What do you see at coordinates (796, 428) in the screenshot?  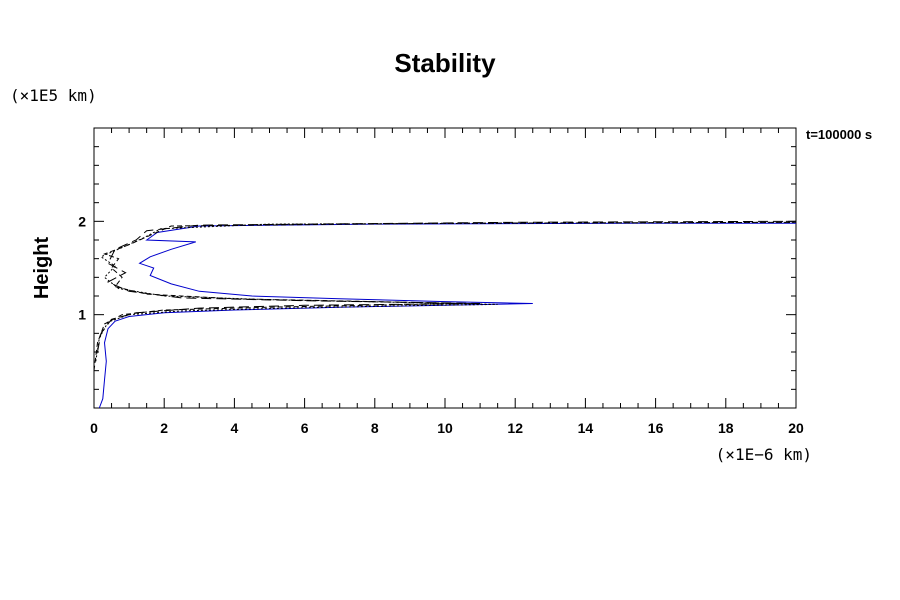 I see `x-tick-label: 20` at bounding box center [796, 428].